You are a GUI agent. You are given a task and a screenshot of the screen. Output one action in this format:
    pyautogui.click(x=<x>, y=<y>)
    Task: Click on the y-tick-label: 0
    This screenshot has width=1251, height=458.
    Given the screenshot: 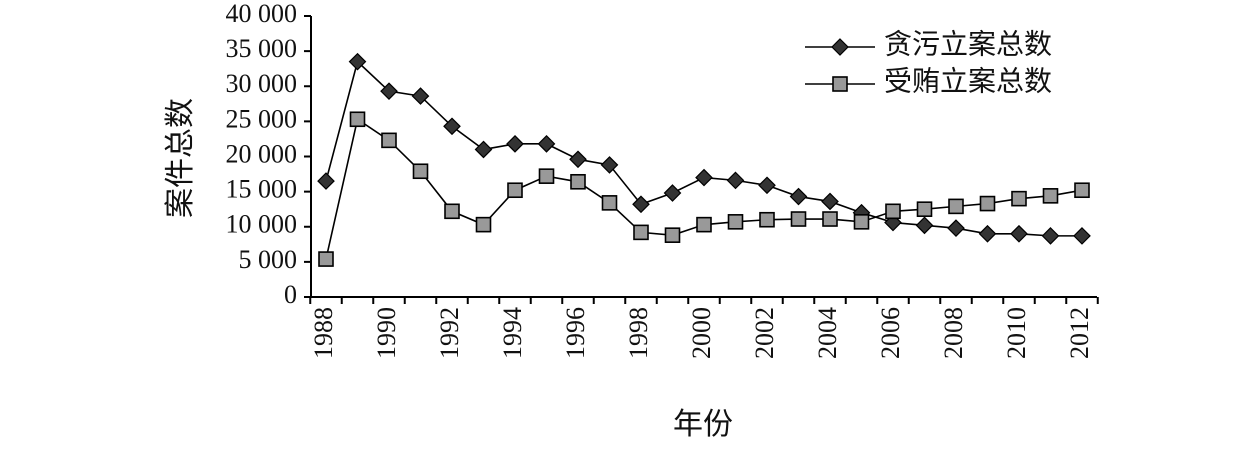 What is the action you would take?
    pyautogui.click(x=290, y=294)
    